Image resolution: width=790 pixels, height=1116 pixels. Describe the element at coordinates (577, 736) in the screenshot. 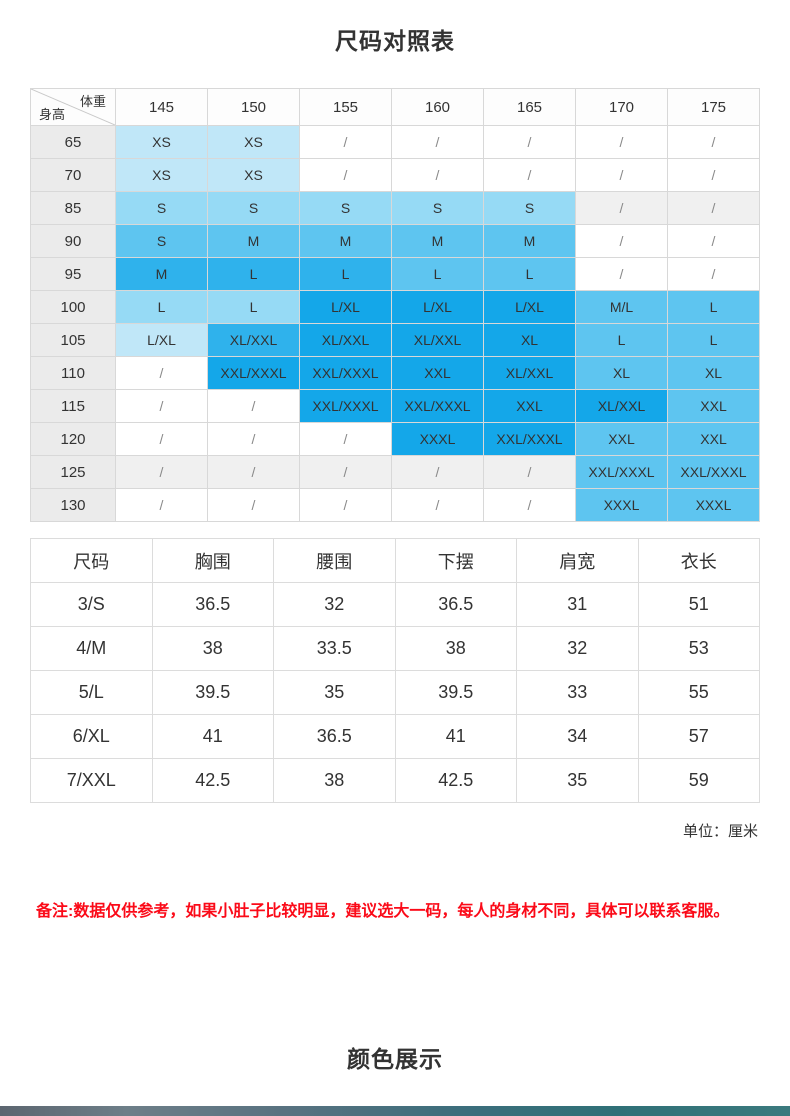

I see `measure-cell: 34` at that location.